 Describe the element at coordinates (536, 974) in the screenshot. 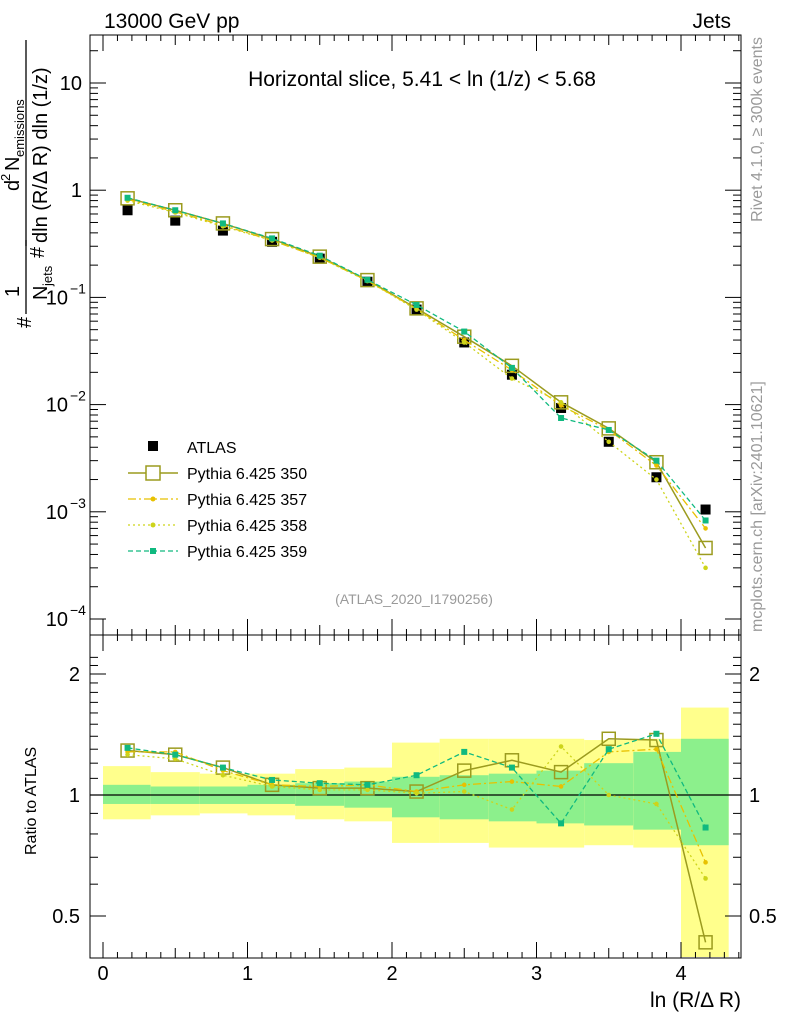

I see `ratio-xtick-label: 3` at that location.